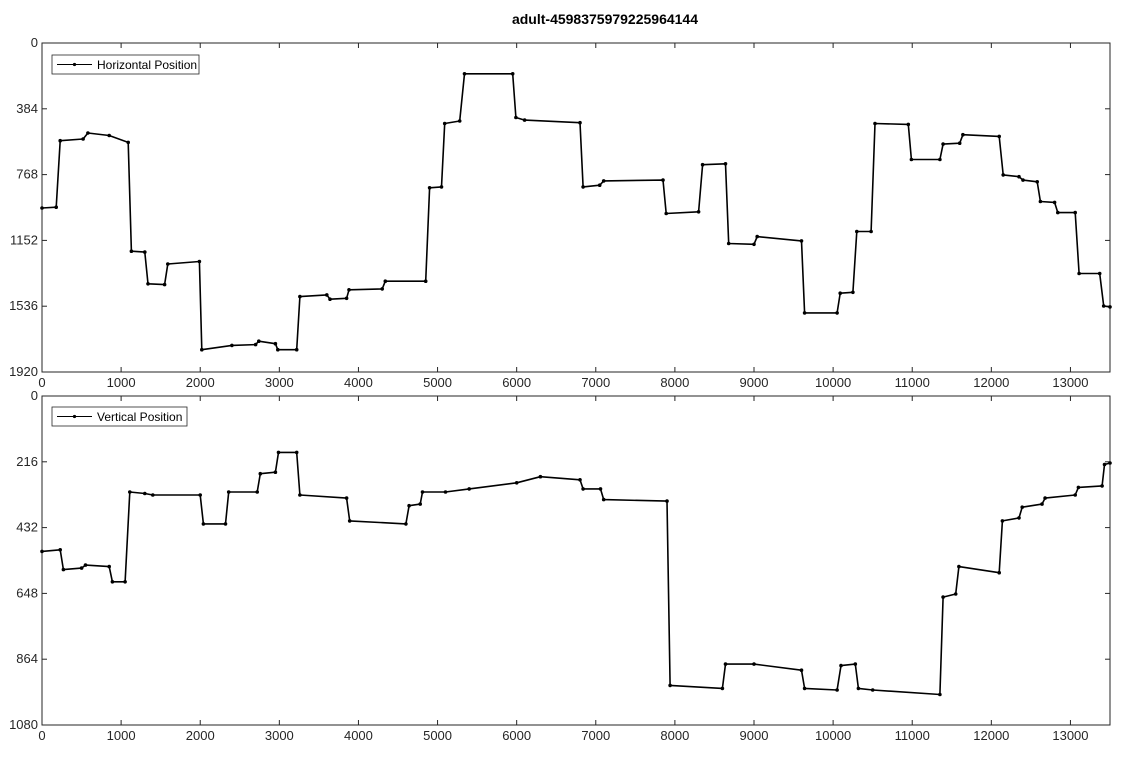  What do you see at coordinates (27, 174) in the screenshot?
I see `y-tick-label: 768` at bounding box center [27, 174].